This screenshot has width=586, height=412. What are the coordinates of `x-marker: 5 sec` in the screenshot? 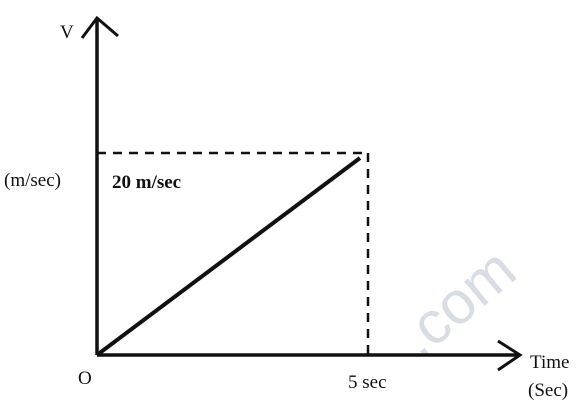 It's located at (367, 382).